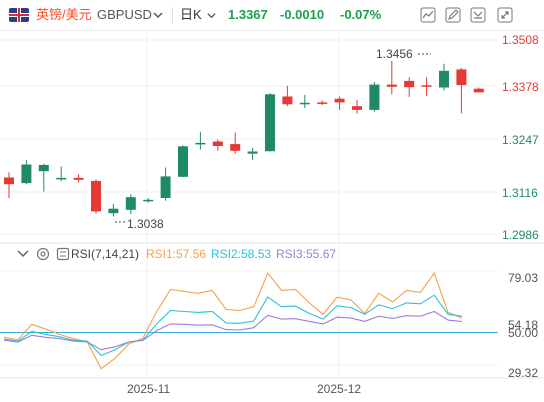  I want to click on pair-name: 英镑/美元, so click(64, 14).